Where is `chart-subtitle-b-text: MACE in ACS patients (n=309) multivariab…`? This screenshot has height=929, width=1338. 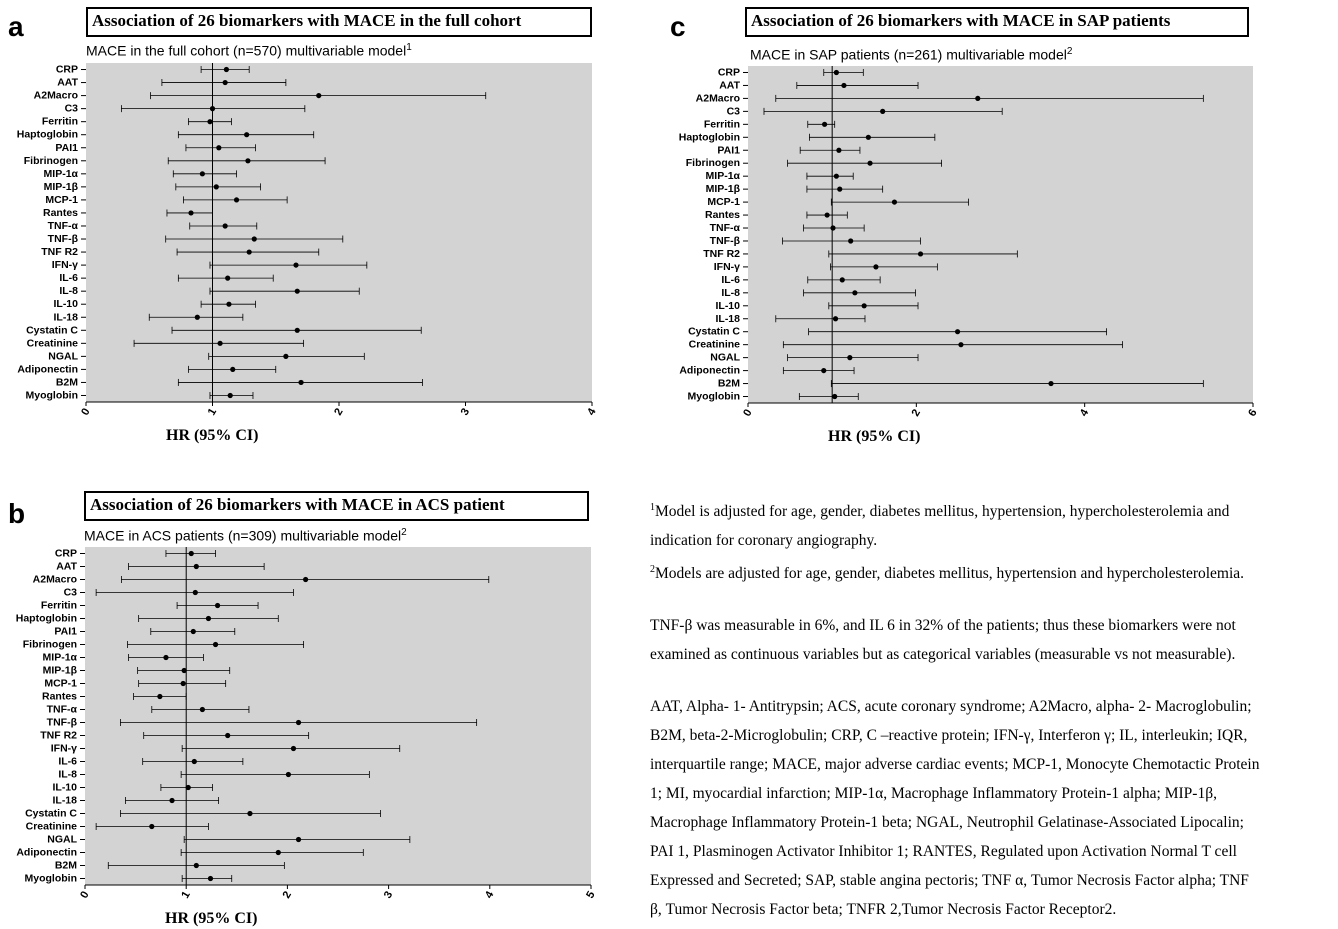
chart-subtitle-b-text: MACE in ACS patients (n=309) multivariab… is located at coordinates (243, 535).